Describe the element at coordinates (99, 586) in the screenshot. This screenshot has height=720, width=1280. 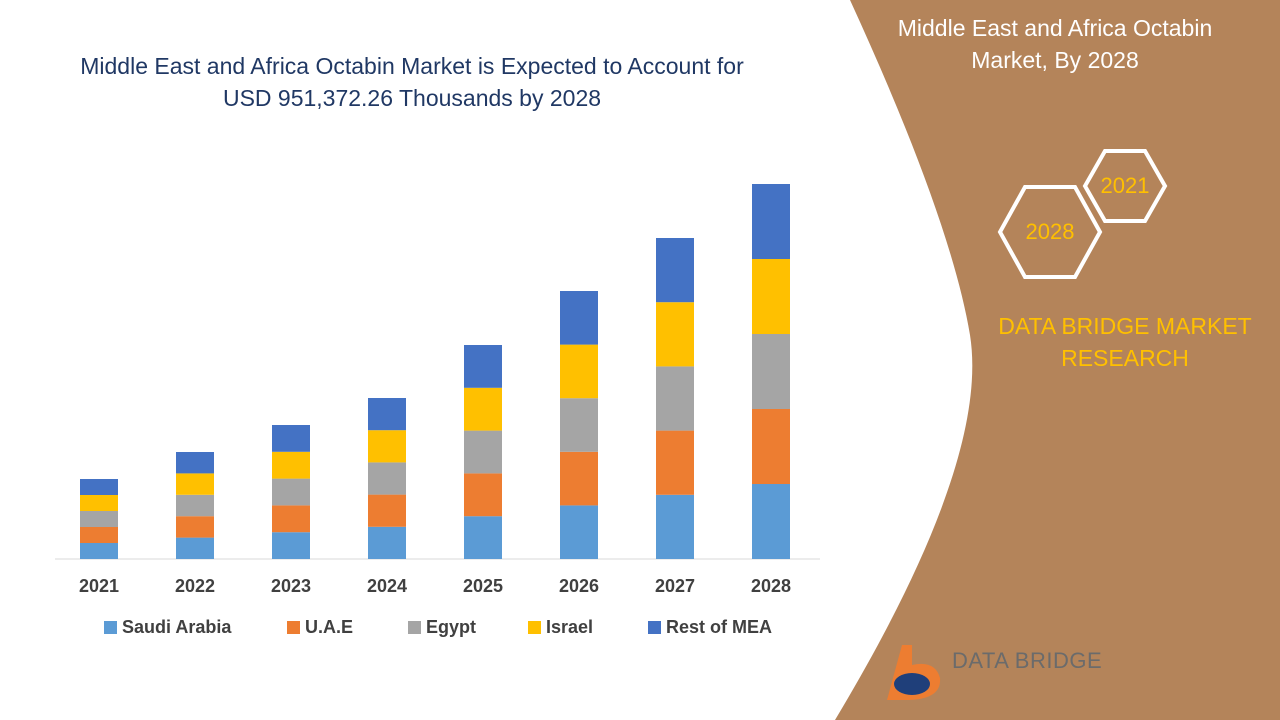
I see `x-tick-label: 2021` at that location.